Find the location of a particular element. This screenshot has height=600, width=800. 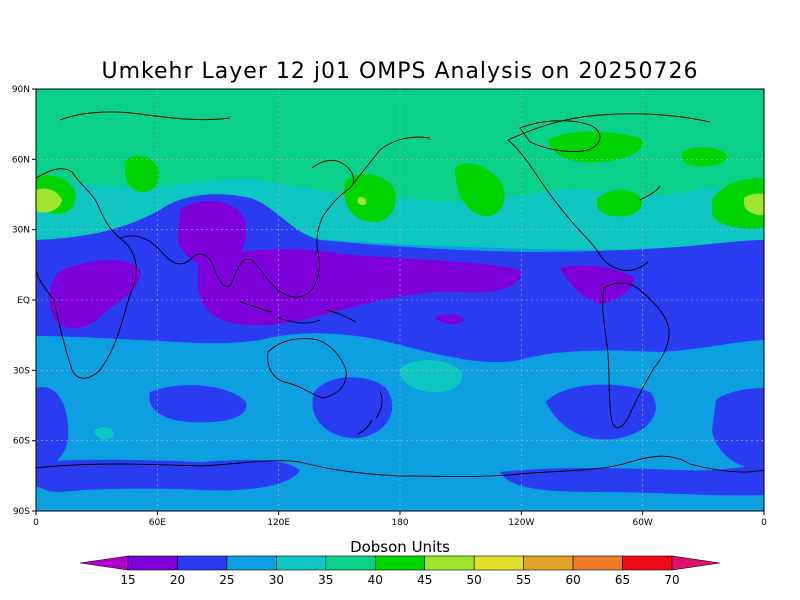

coastline-australia is located at coordinates (307, 368).